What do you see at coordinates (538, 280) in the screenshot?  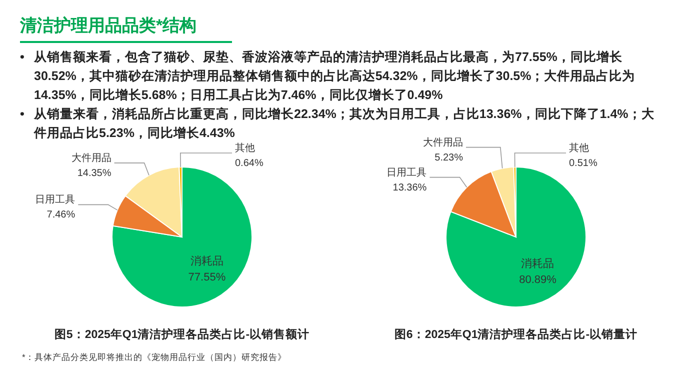 I see `data-label: 80.89%` at bounding box center [538, 280].